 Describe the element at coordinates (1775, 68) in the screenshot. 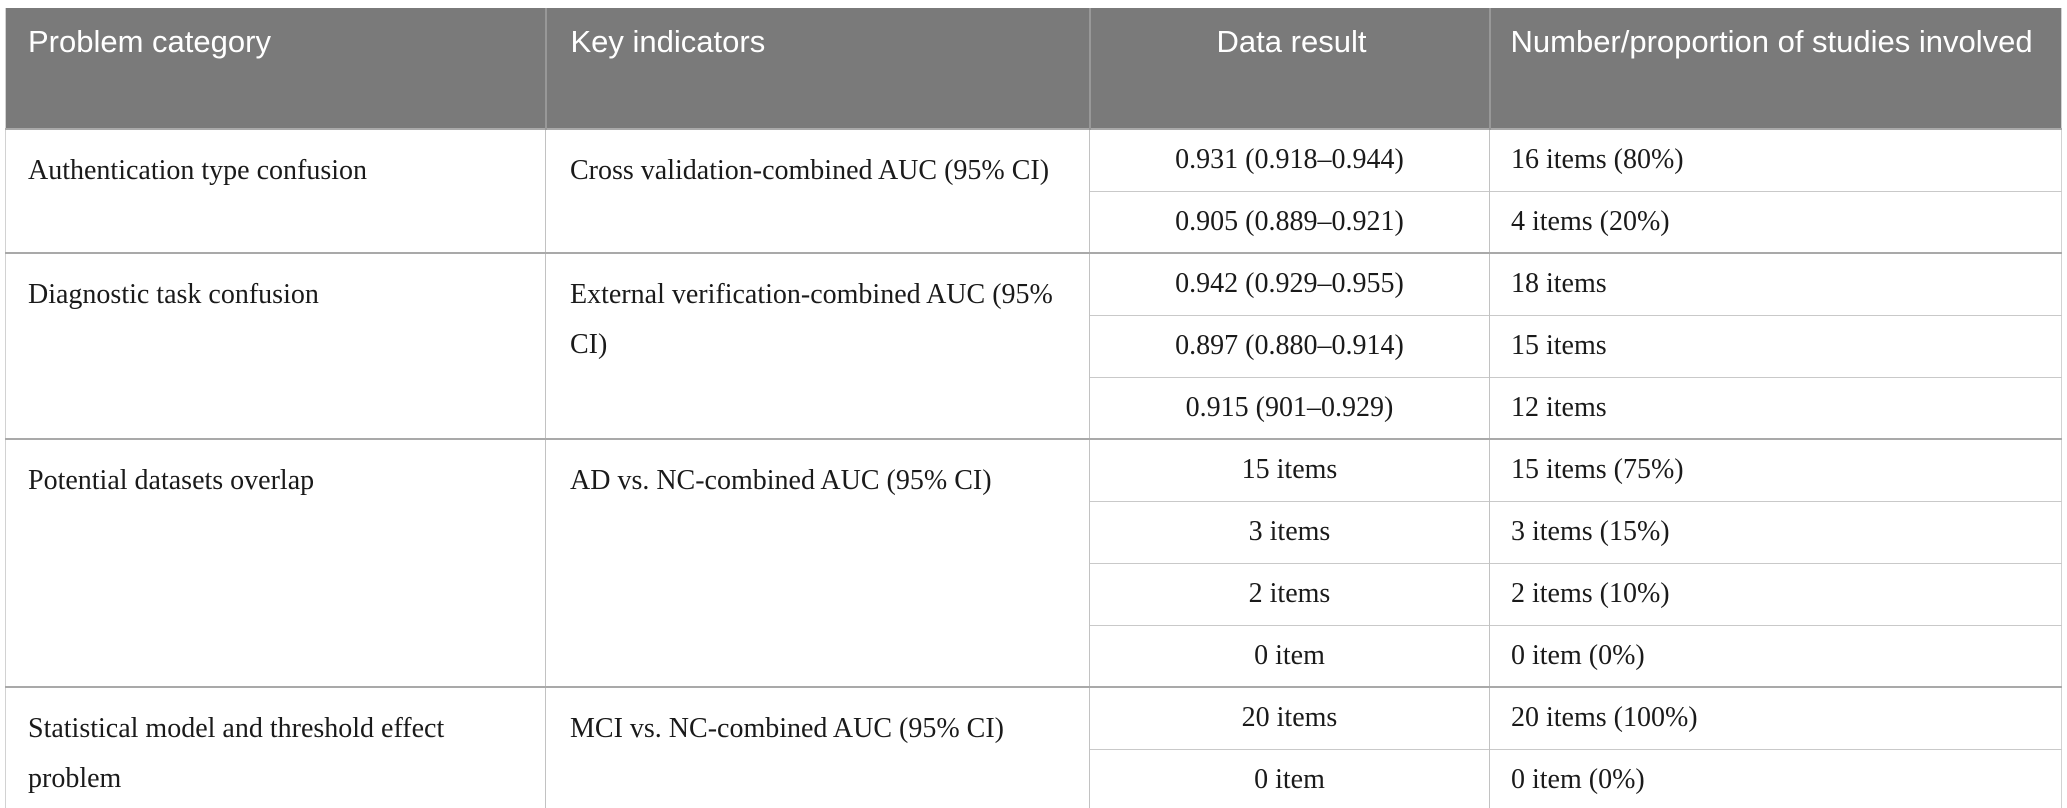

I see `col-header-number-proportion: Number/proportion of studies involved` at that location.